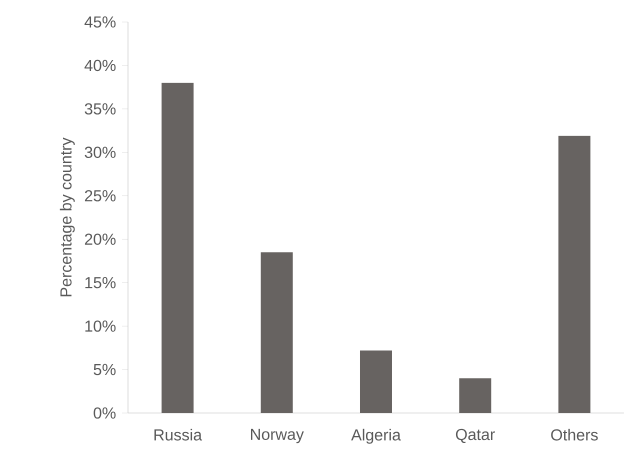 The width and height of the screenshot is (626, 451). What do you see at coordinates (100, 152) in the screenshot?
I see `y-tick-label: 30%` at bounding box center [100, 152].